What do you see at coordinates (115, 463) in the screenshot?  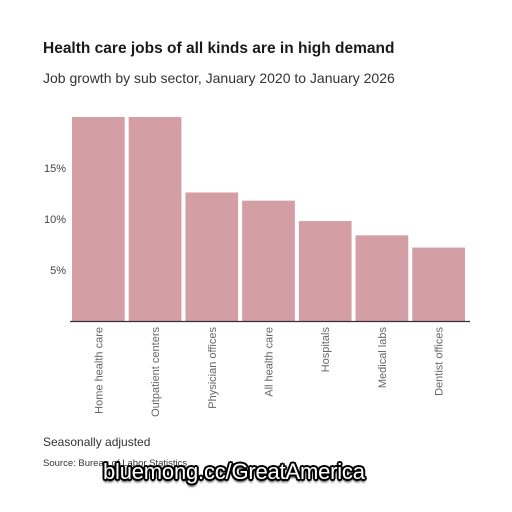 I see `source-line: Source: Bureau of Labor Statistics` at bounding box center [115, 463].